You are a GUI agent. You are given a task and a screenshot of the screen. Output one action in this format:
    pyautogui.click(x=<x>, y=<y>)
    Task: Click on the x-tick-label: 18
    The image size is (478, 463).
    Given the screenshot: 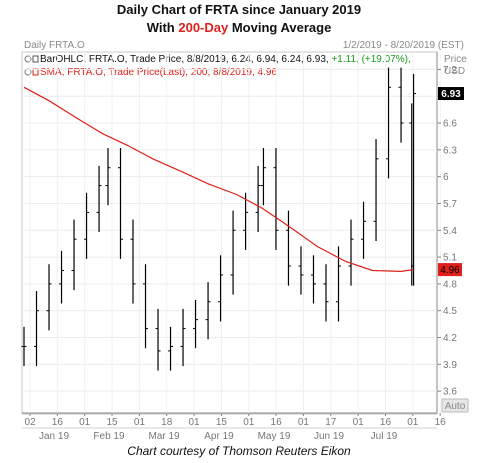 What is the action you would take?
    pyautogui.click(x=167, y=422)
    